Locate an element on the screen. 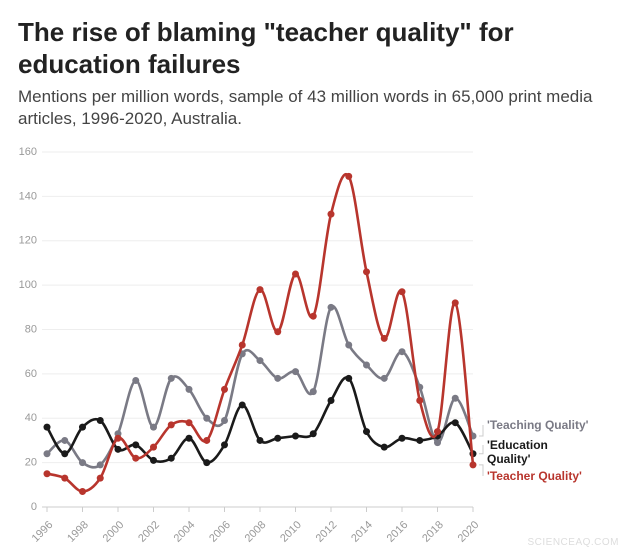  y-tick-label: 60 is located at coordinates (31, 374).